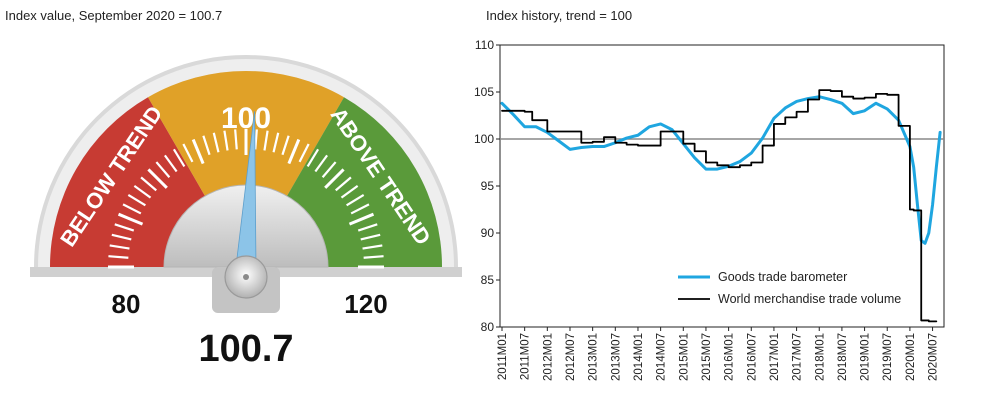 The height and width of the screenshot is (407, 1000). I want to click on y-tick-label: 100, so click(484, 139).